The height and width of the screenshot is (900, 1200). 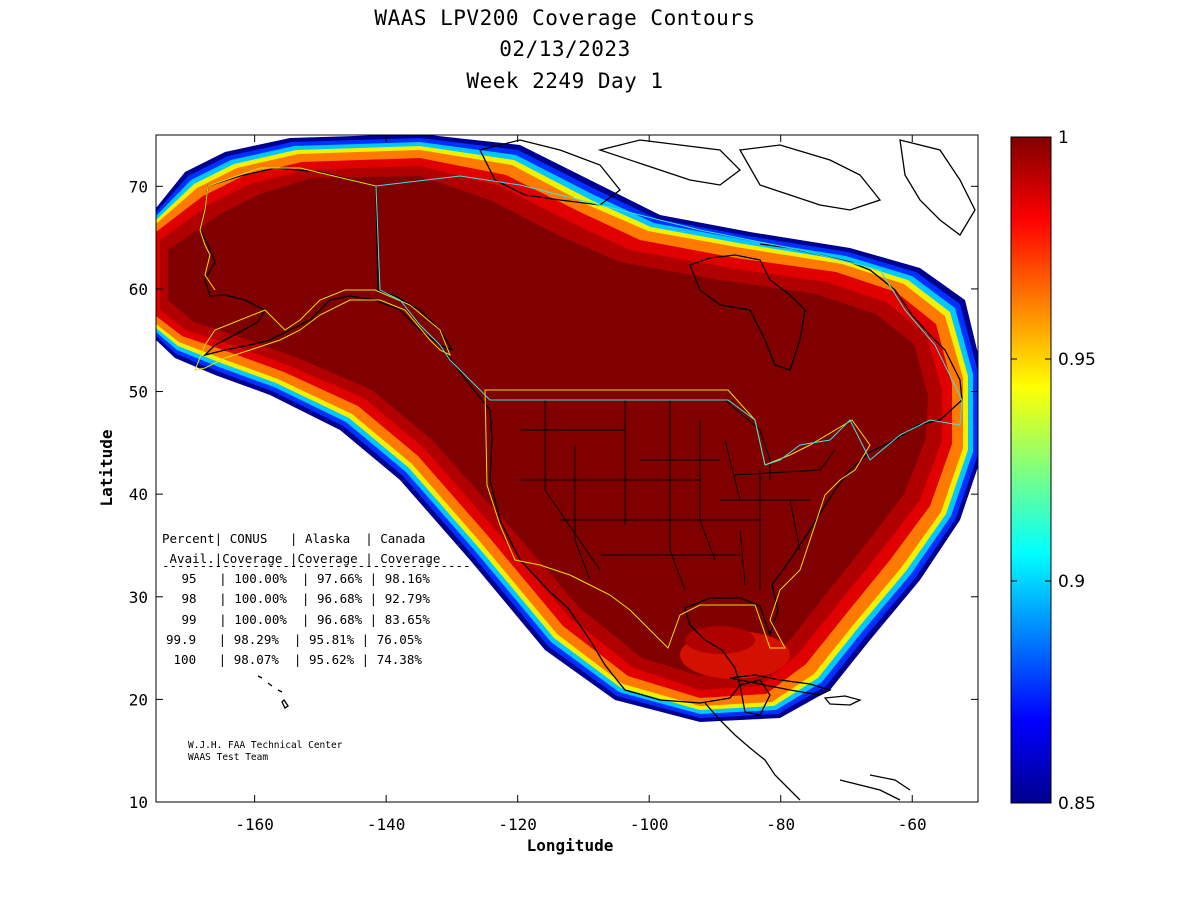 I want to click on south-america, so click(x=875, y=787).